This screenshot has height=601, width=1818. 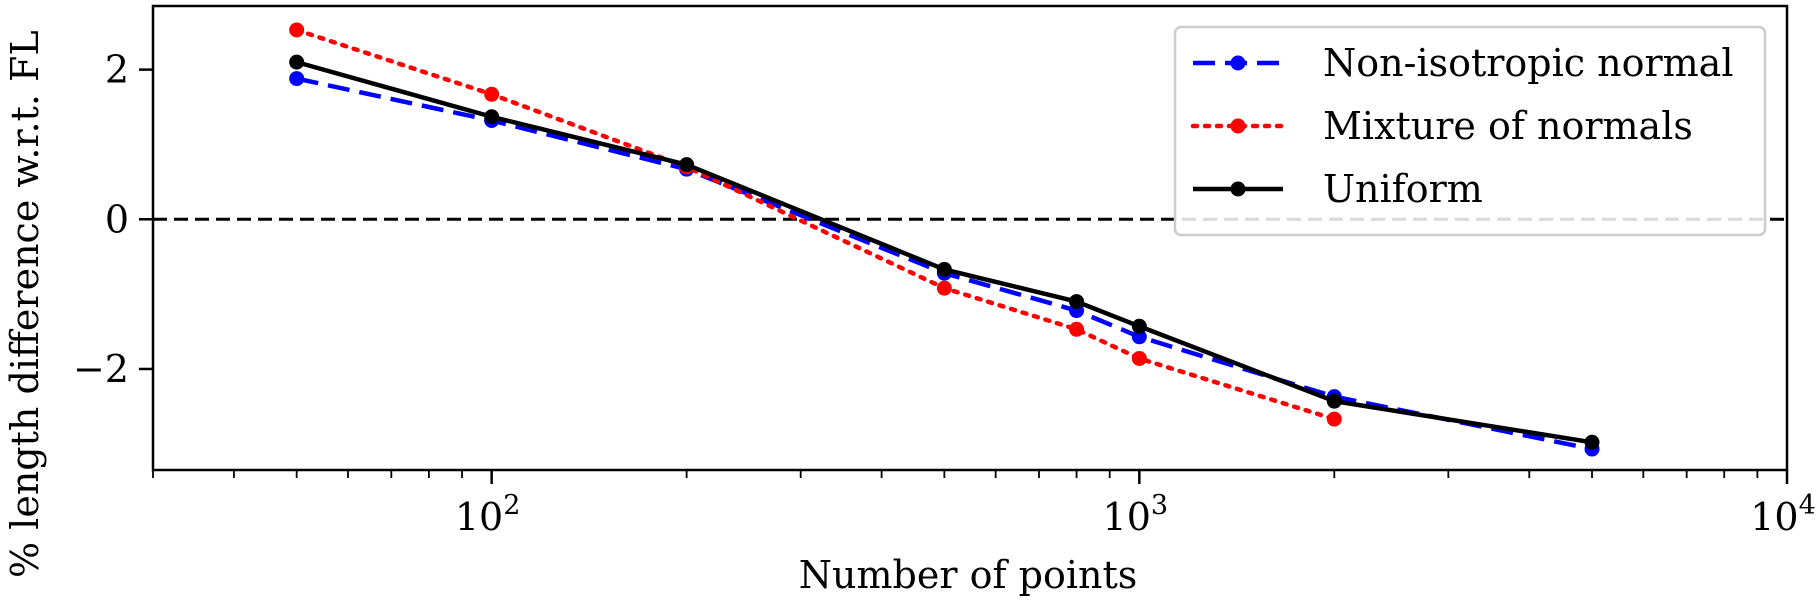 I want to click on x-tick-label-exponent: 2, so click(x=511, y=505).